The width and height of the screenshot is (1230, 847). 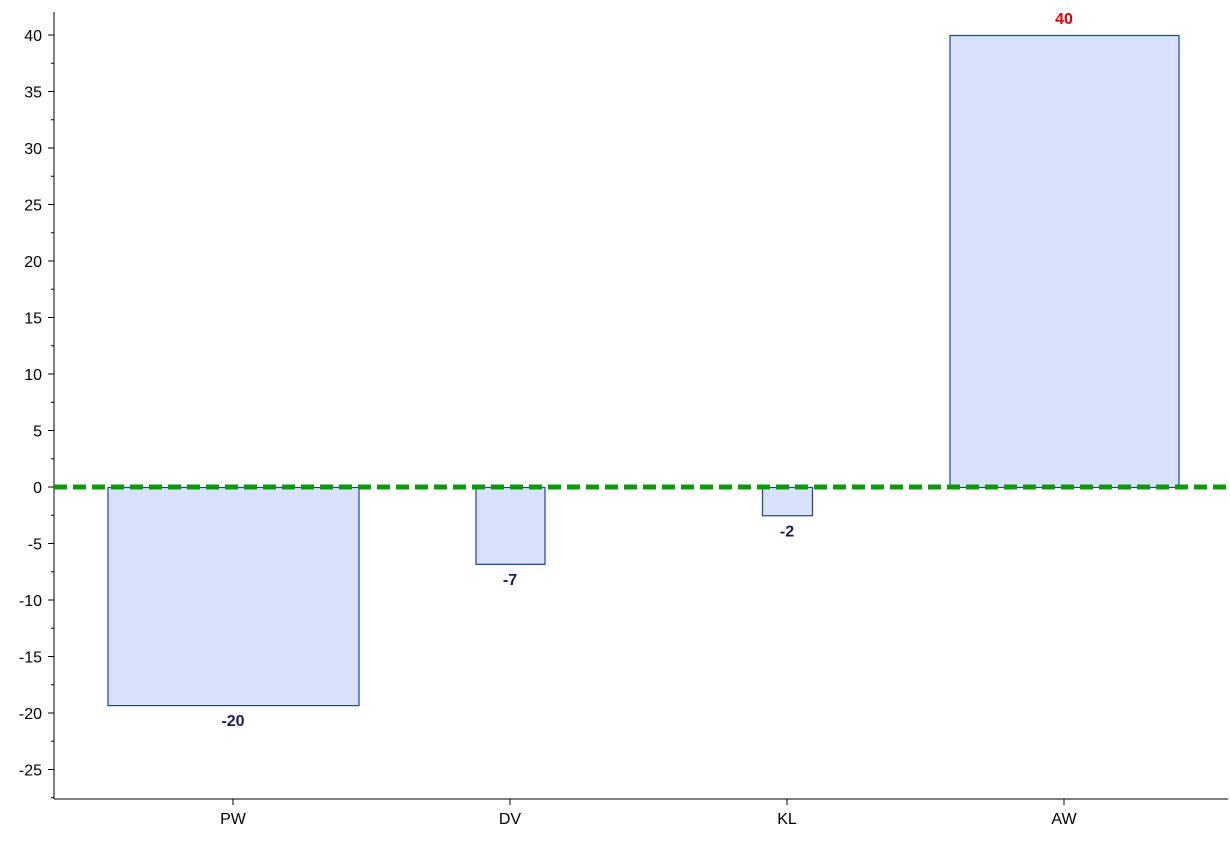 I want to click on y-tick-label: 35, so click(x=33, y=93).